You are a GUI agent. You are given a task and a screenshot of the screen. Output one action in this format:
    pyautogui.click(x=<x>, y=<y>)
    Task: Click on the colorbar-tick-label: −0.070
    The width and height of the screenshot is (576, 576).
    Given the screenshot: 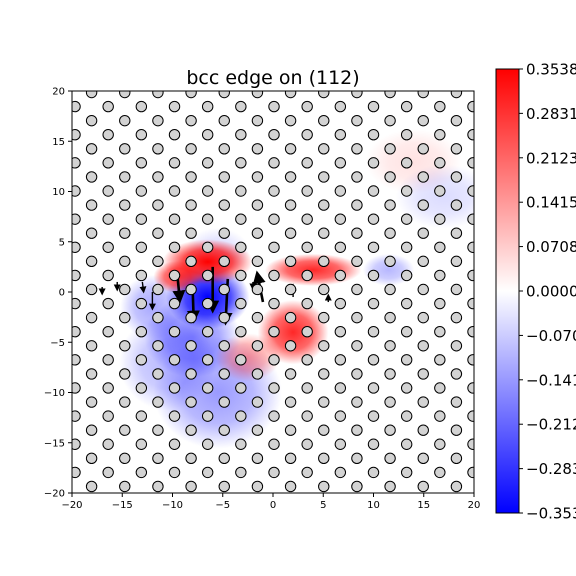 What is the action you would take?
    pyautogui.click(x=551, y=336)
    